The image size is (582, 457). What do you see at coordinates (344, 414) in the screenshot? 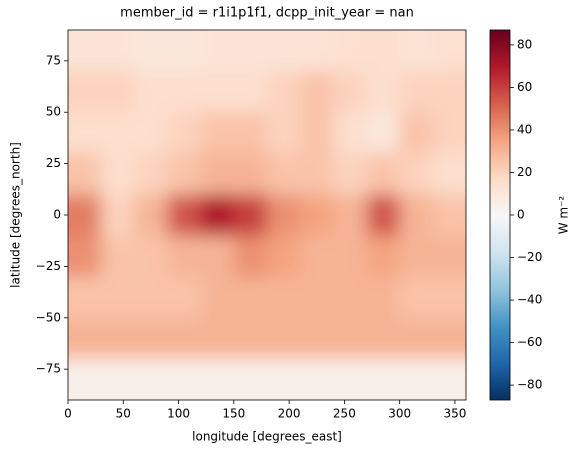
I see `x-tick-label: 250` at bounding box center [344, 414].